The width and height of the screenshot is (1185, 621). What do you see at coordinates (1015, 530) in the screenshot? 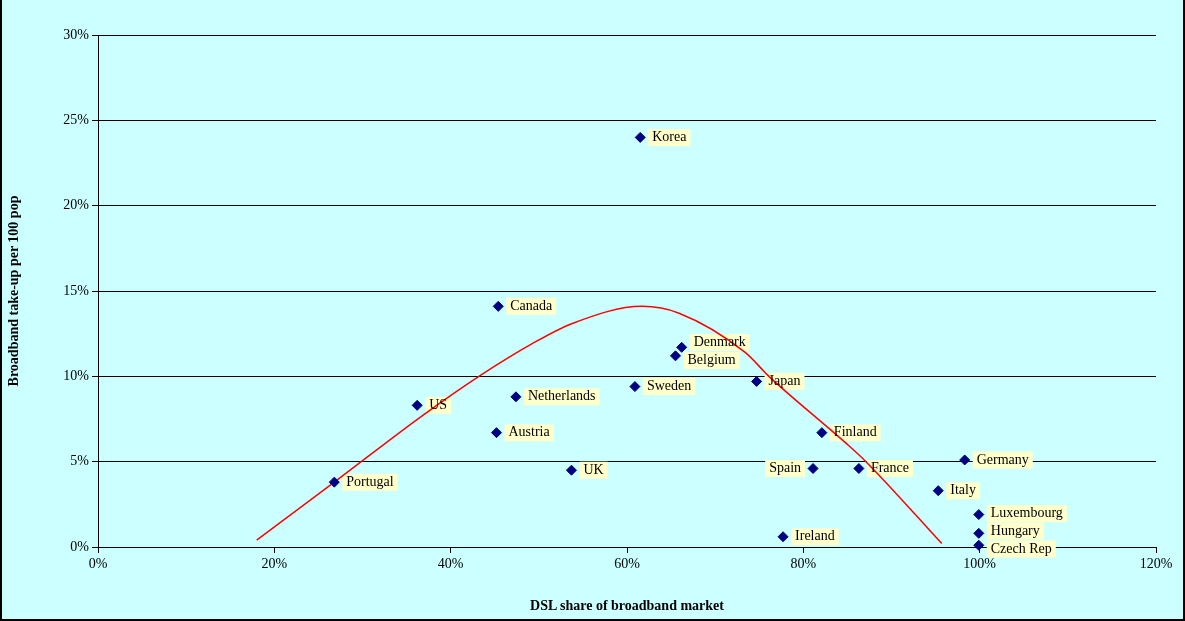
I see `annotation: Hungary` at bounding box center [1015, 530].